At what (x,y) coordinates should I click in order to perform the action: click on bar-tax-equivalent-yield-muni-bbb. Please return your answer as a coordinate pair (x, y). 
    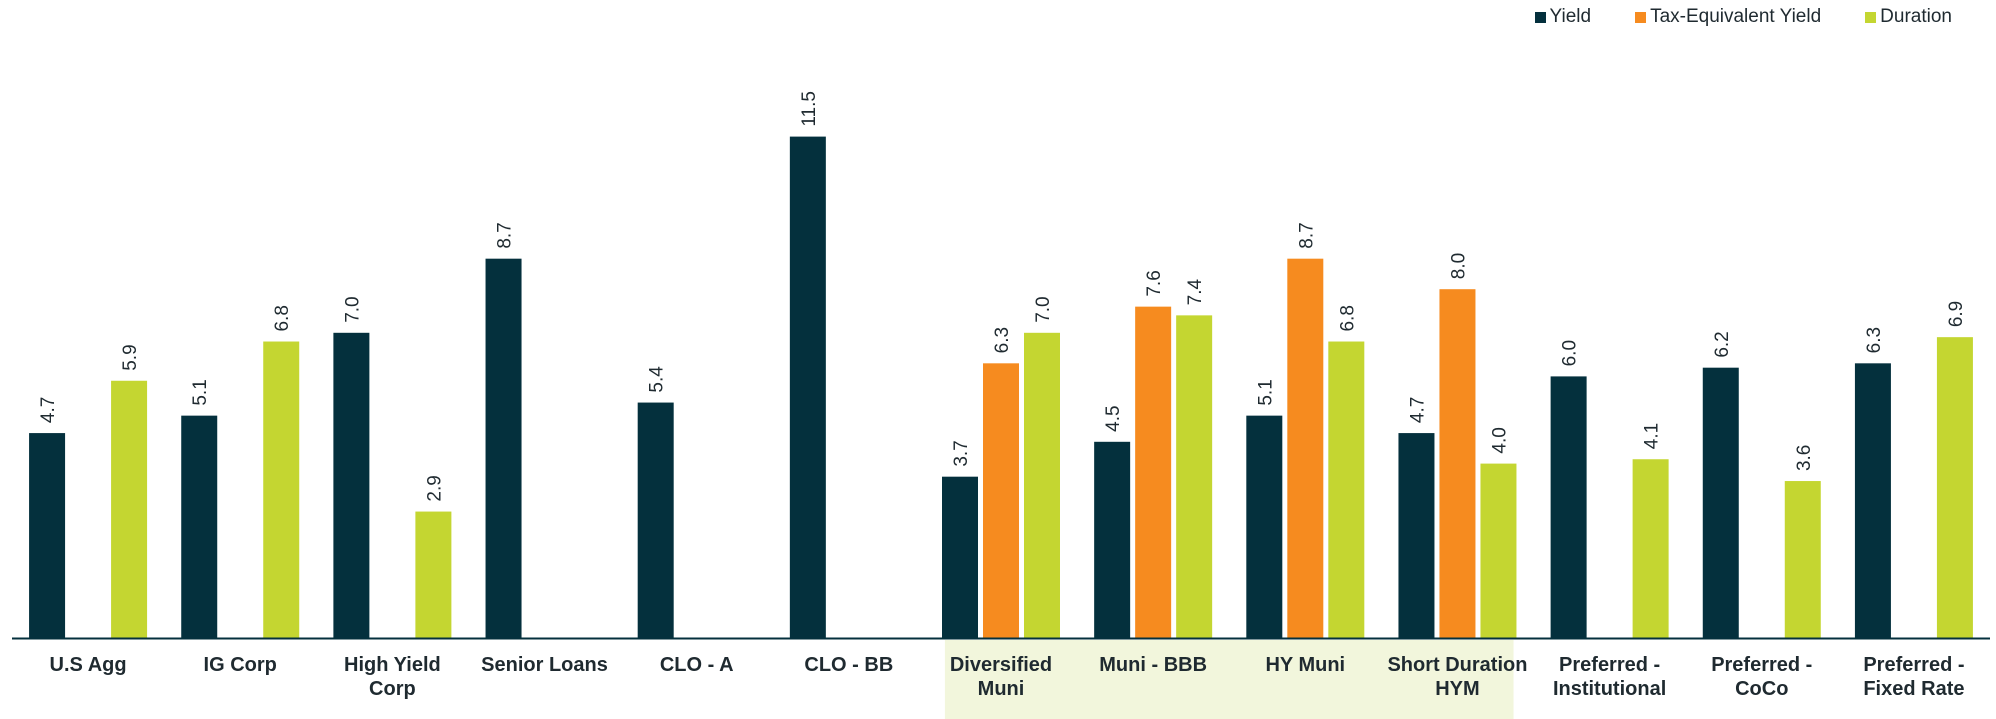
    Looking at the image, I should click on (1153, 472).